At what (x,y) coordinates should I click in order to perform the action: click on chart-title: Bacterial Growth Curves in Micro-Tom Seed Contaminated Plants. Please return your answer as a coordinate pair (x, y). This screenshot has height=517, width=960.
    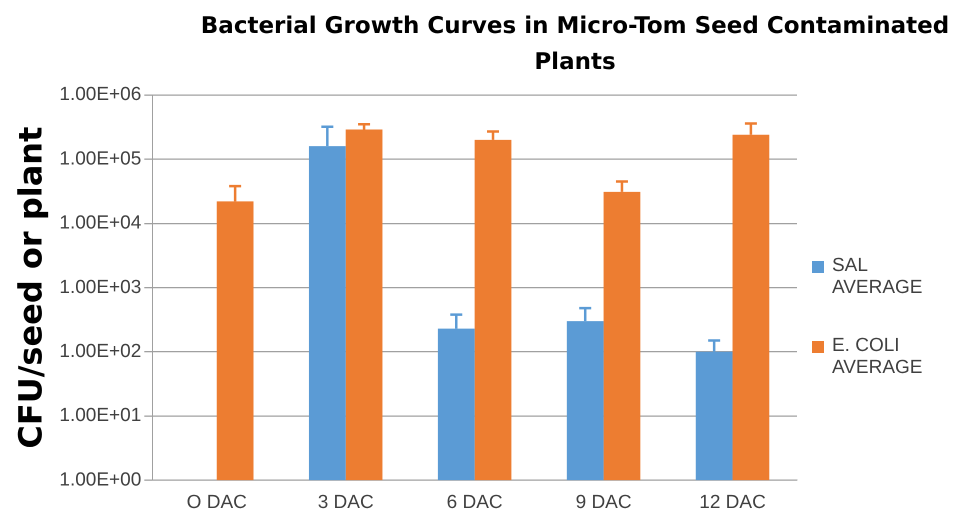
    Looking at the image, I should click on (575, 44).